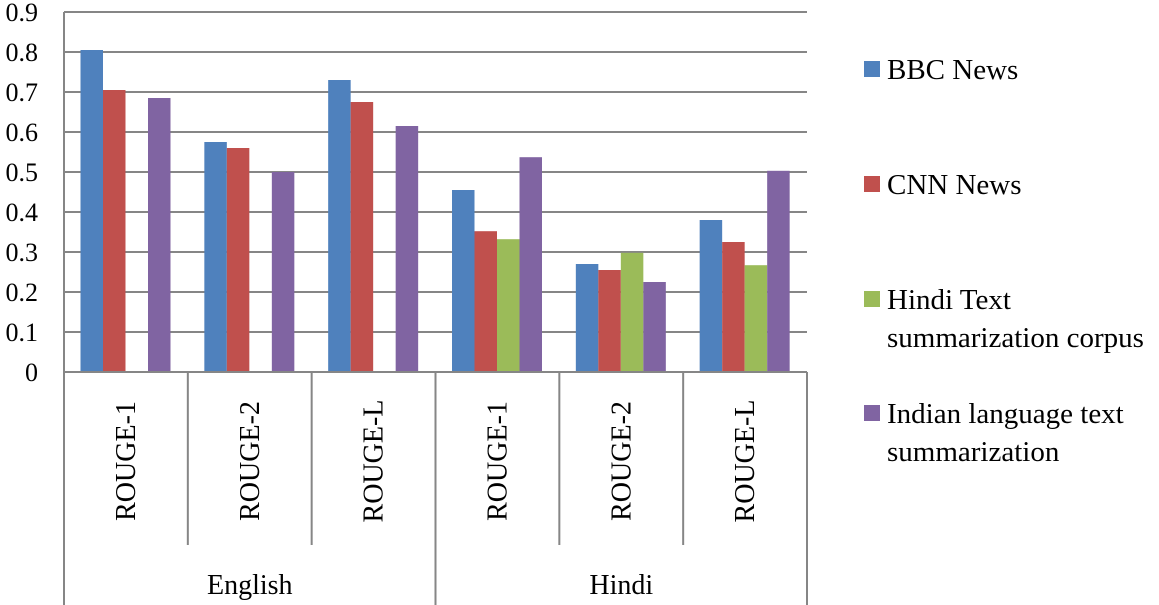 This screenshot has height=605, width=1159. I want to click on y-tick-label: 0.9, so click(22, 13).